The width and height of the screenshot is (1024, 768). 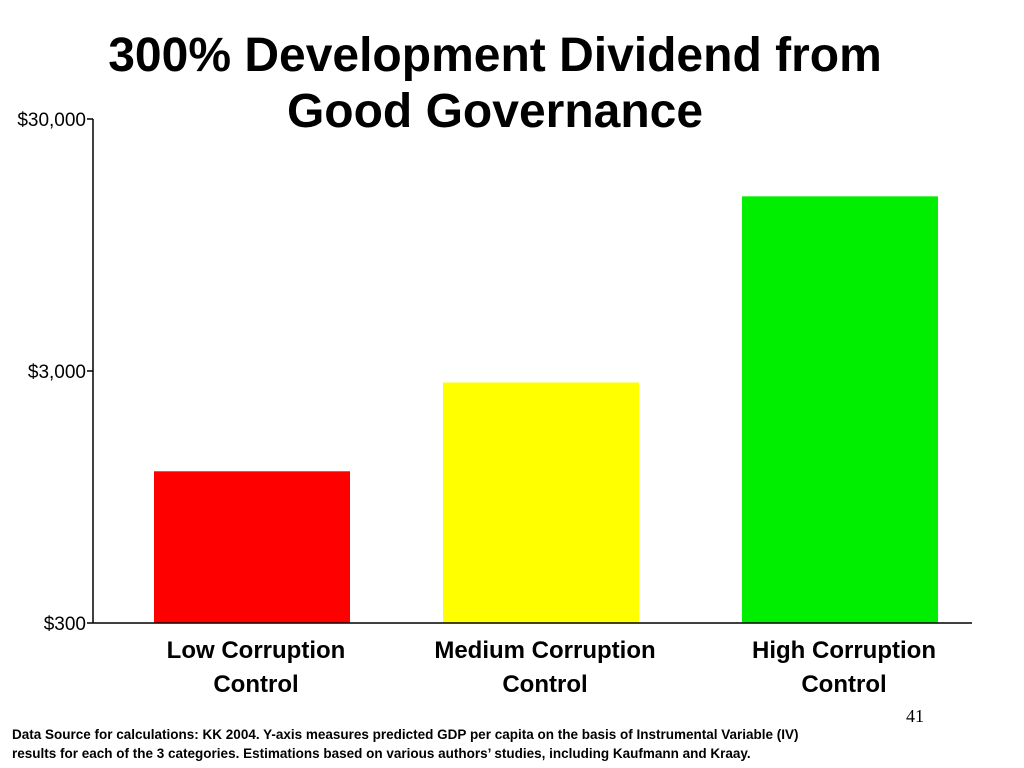 What do you see at coordinates (65, 624) in the screenshot?
I see `y-tick-label: $300` at bounding box center [65, 624].